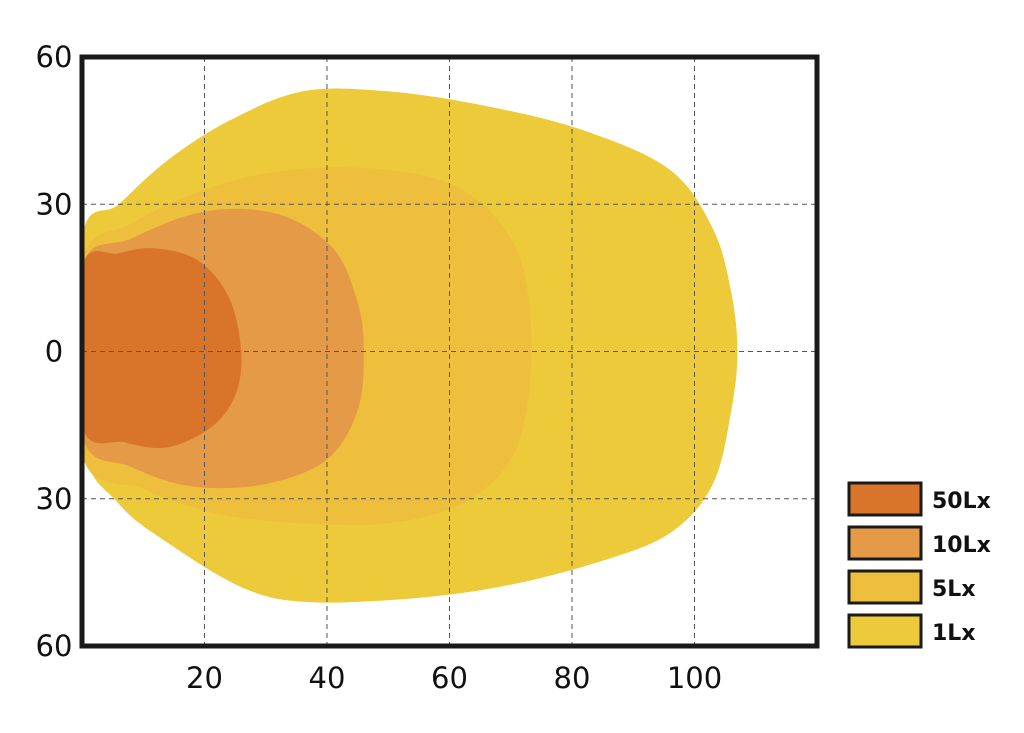  I want to click on x-tick-label: 80, so click(572, 678).